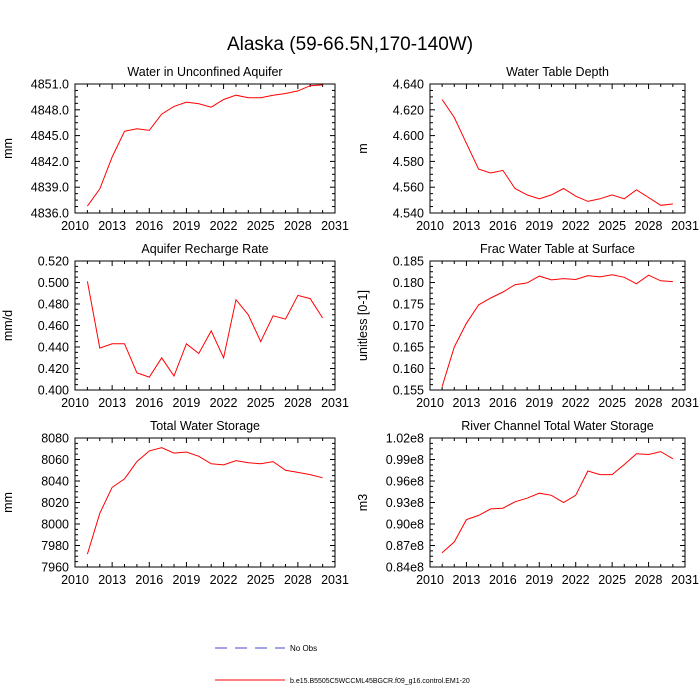 The width and height of the screenshot is (700, 700). I want to click on y-tick-label: 4848.0, so click(50, 110).